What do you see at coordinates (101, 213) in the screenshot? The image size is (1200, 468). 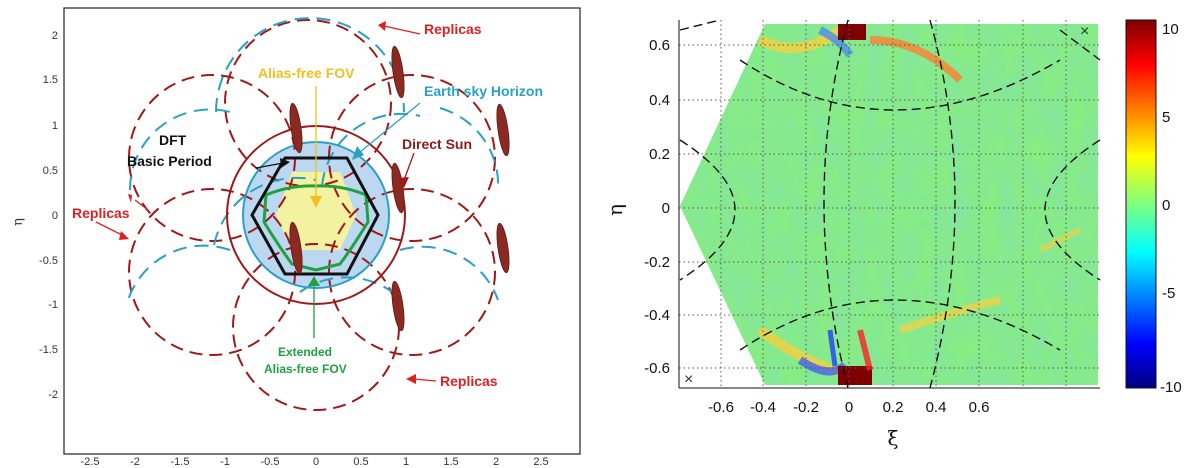 I see `replicas-left-label: Replicas` at bounding box center [101, 213].